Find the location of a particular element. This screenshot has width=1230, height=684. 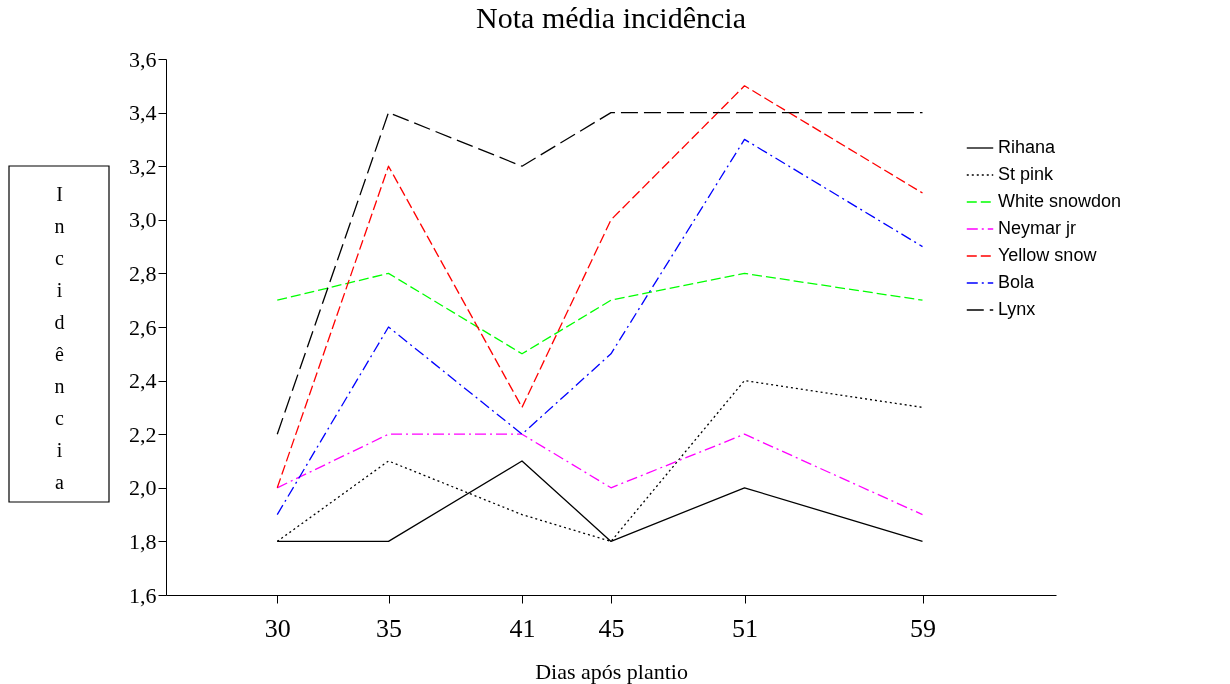

y-tick-label: 3,2 is located at coordinates (143, 166).